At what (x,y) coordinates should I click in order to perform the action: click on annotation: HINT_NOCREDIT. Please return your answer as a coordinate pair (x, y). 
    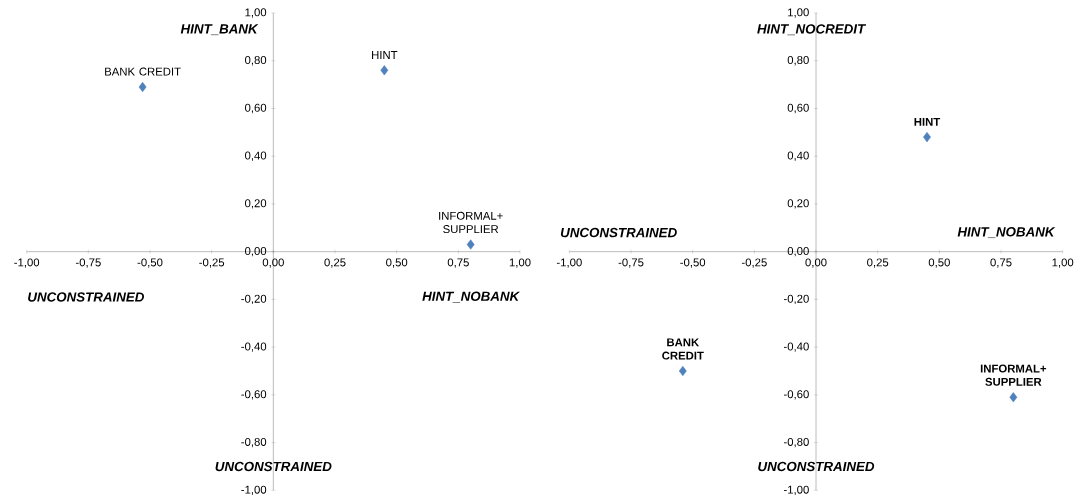
    Looking at the image, I should click on (812, 30).